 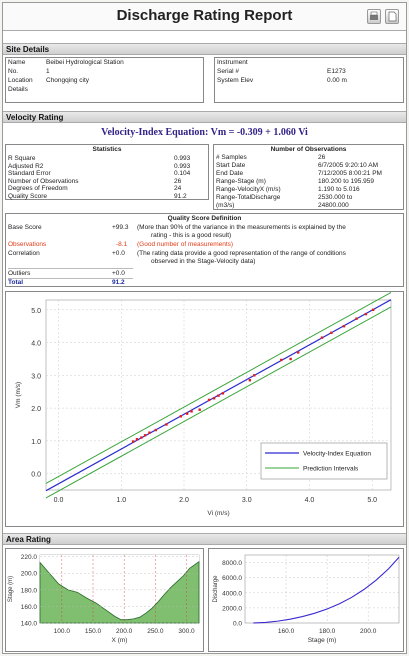 What do you see at coordinates (118, 282) in the screenshot?
I see `total-value: 91.2` at bounding box center [118, 282].